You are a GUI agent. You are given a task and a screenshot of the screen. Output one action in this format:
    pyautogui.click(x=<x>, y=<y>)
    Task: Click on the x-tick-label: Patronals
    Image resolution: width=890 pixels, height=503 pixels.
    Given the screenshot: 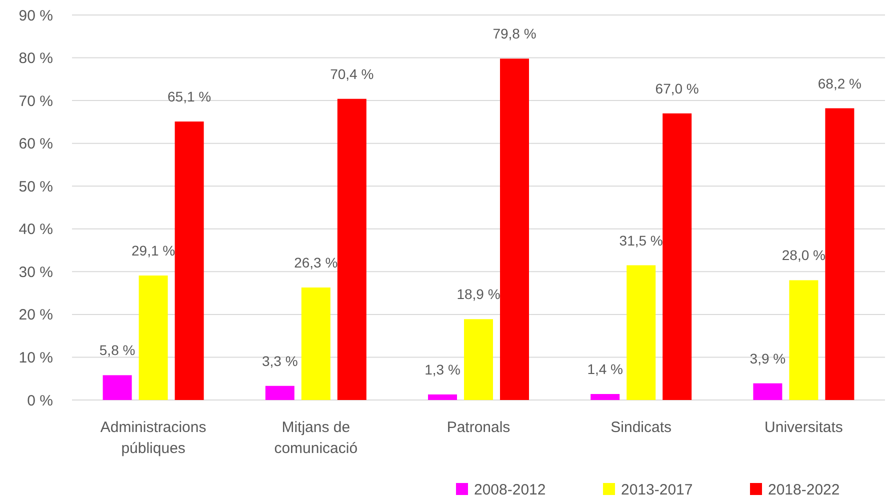 What is the action you would take?
    pyautogui.click(x=478, y=427)
    